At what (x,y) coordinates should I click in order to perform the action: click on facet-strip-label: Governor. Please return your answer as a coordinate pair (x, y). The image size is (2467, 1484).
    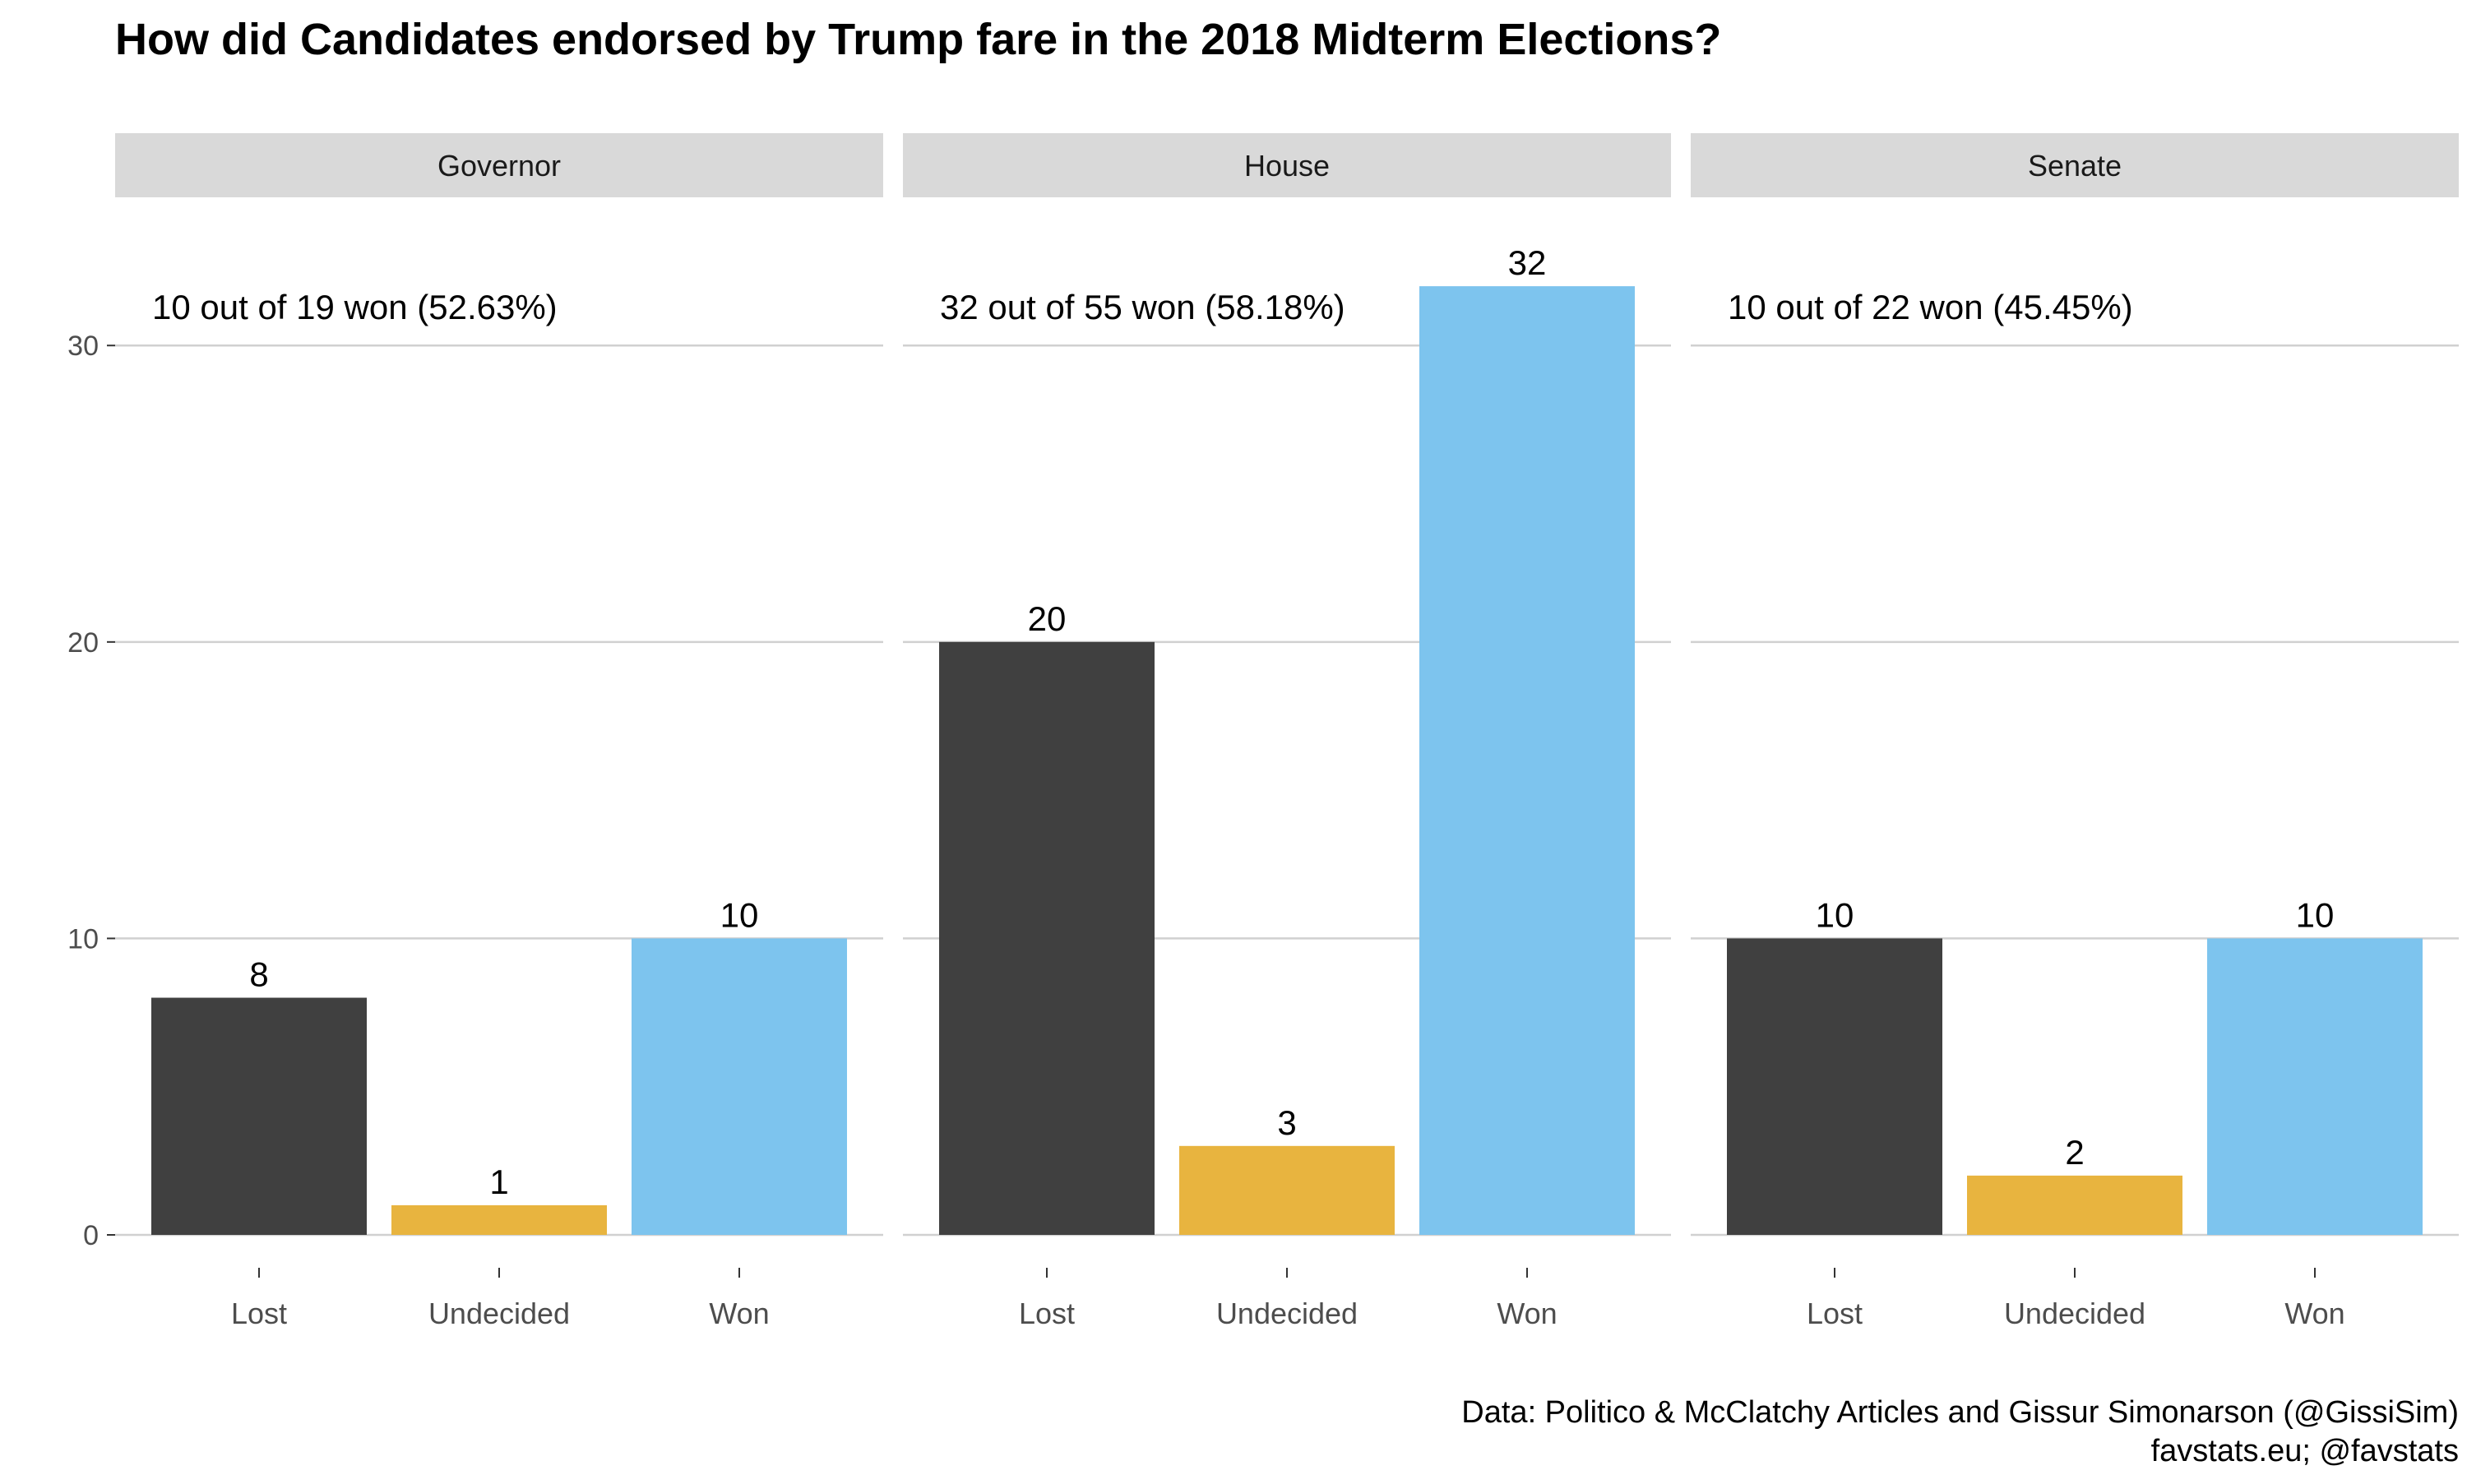
    Looking at the image, I should click on (499, 166).